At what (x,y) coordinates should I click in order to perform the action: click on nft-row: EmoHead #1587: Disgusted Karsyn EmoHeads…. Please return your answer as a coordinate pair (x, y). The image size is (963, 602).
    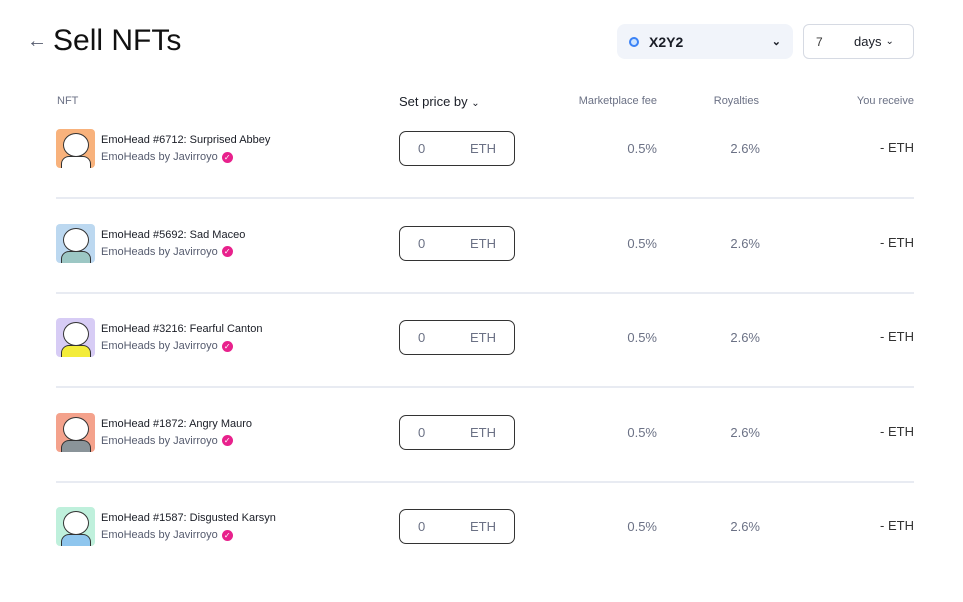
    Looking at the image, I should click on (485, 554).